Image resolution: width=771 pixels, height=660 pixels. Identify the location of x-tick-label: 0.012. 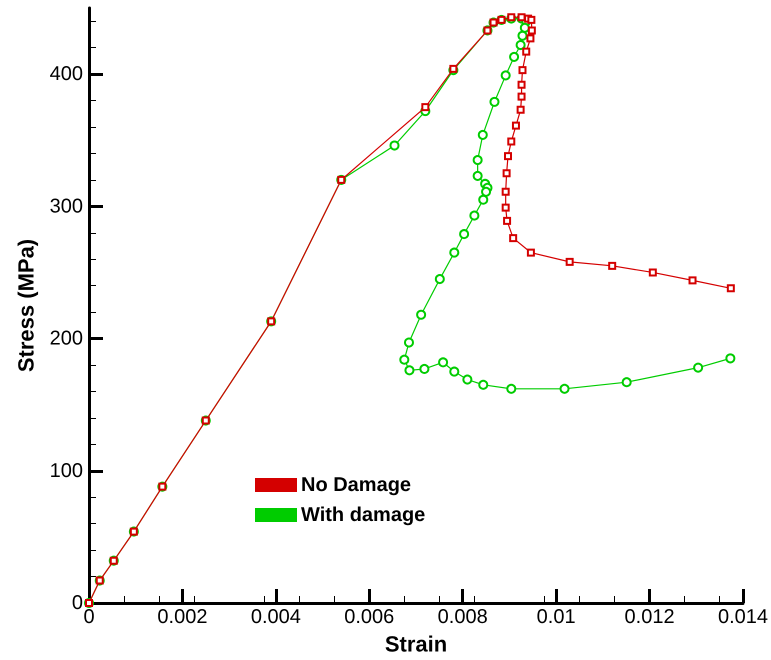
(649, 617).